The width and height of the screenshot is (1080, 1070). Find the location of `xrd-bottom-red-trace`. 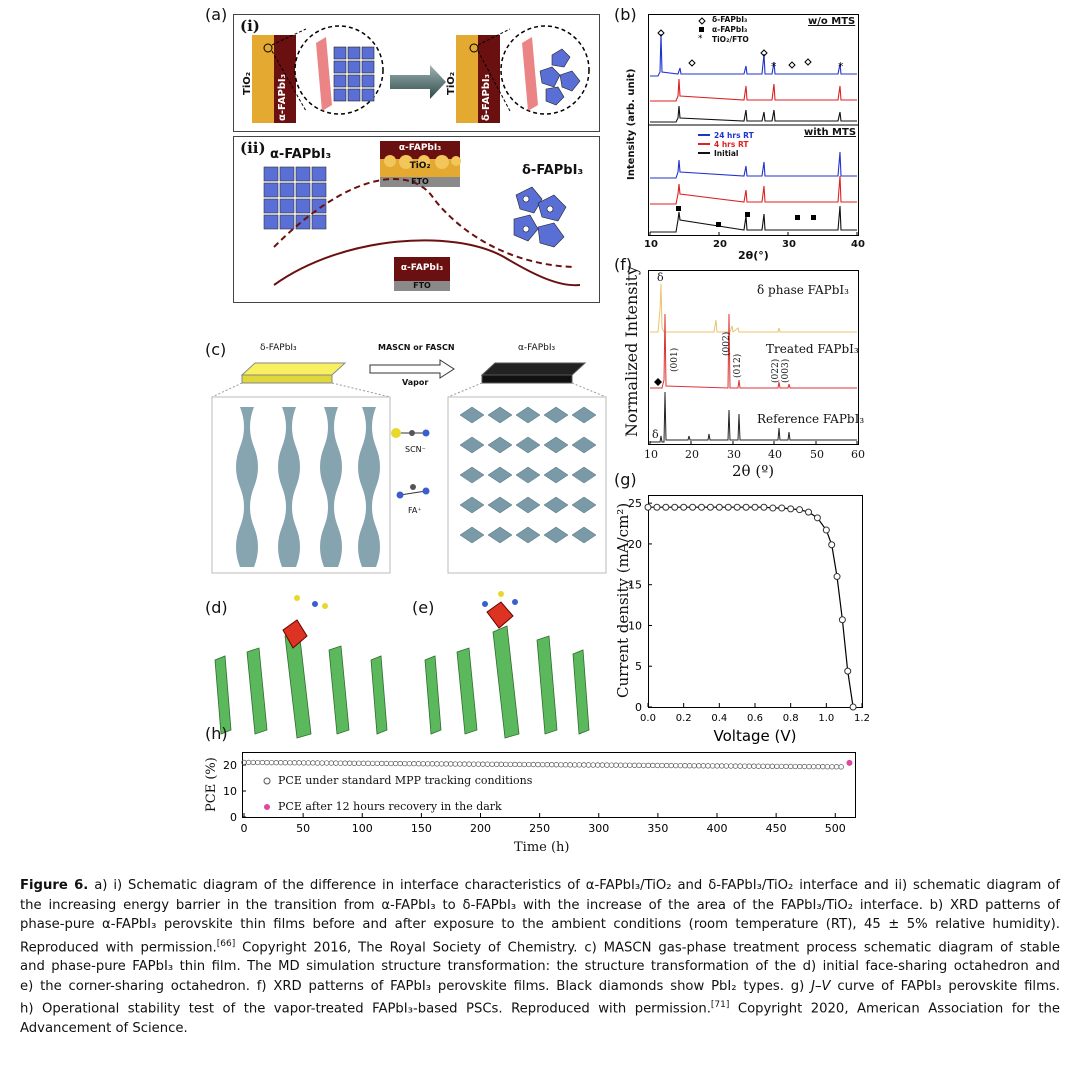

xrd-bottom-red-trace is located at coordinates (753, 190).